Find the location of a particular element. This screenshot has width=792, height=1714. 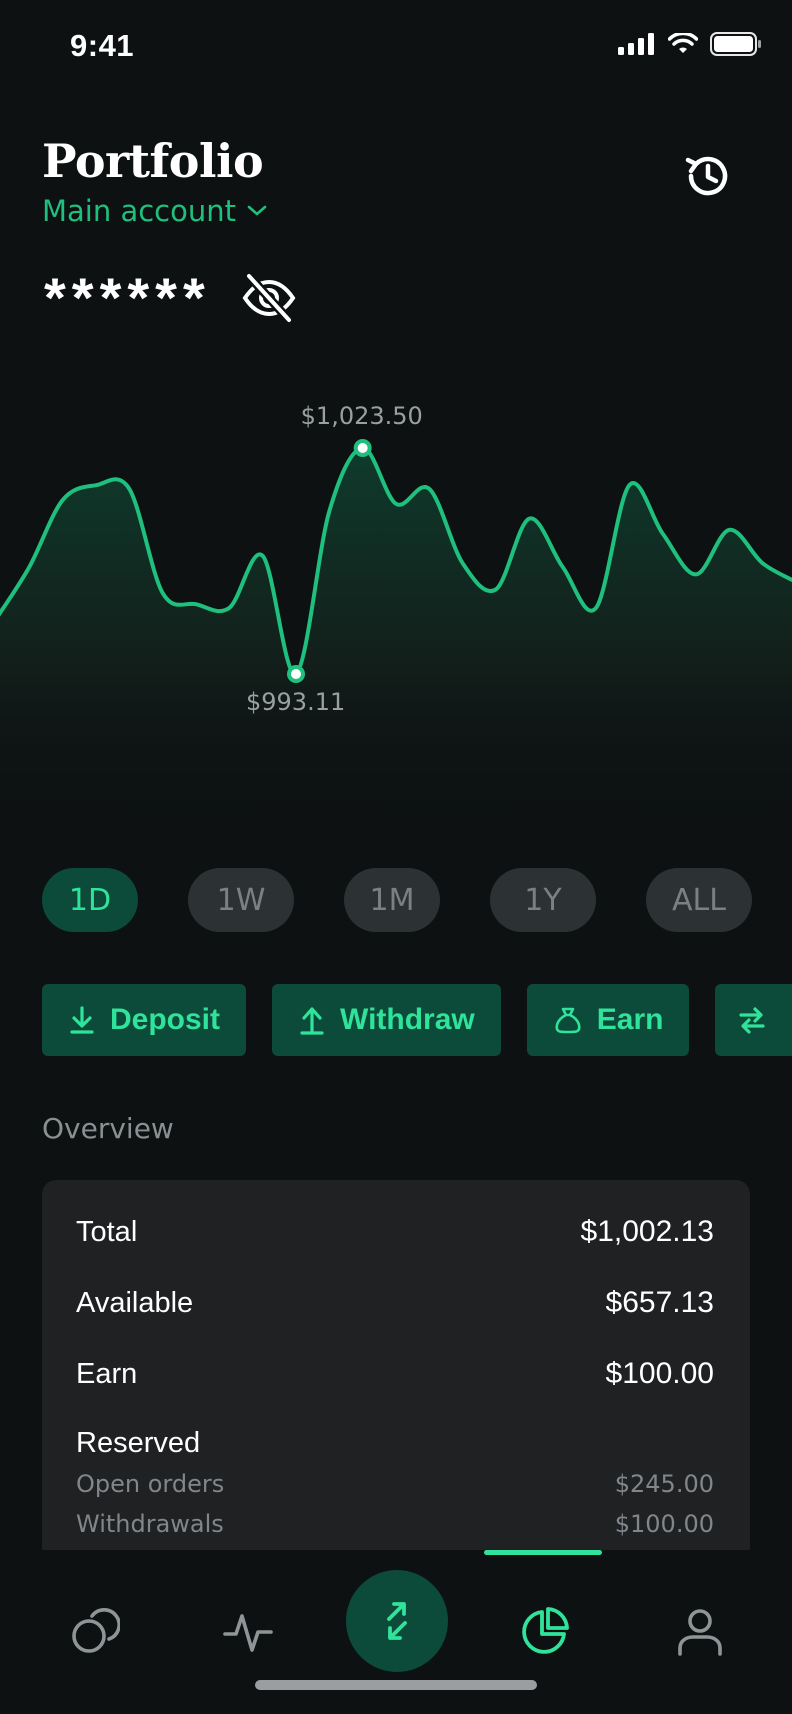

open-orders-value: $245.00 is located at coordinates (664, 1484).